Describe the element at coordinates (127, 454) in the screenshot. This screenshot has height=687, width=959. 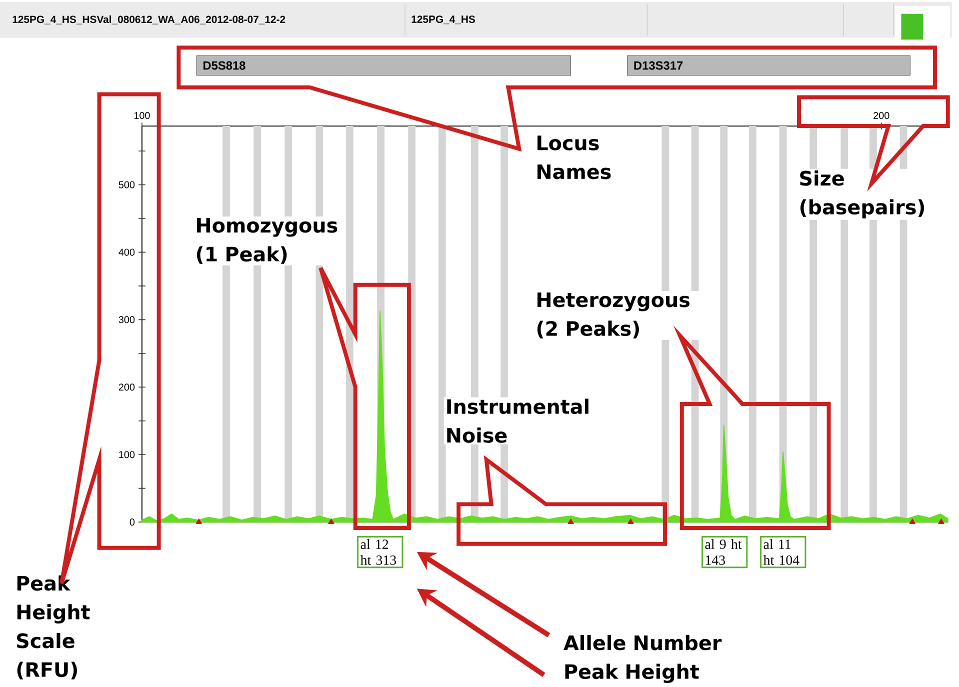
I see `y-tick-label: 100` at that location.